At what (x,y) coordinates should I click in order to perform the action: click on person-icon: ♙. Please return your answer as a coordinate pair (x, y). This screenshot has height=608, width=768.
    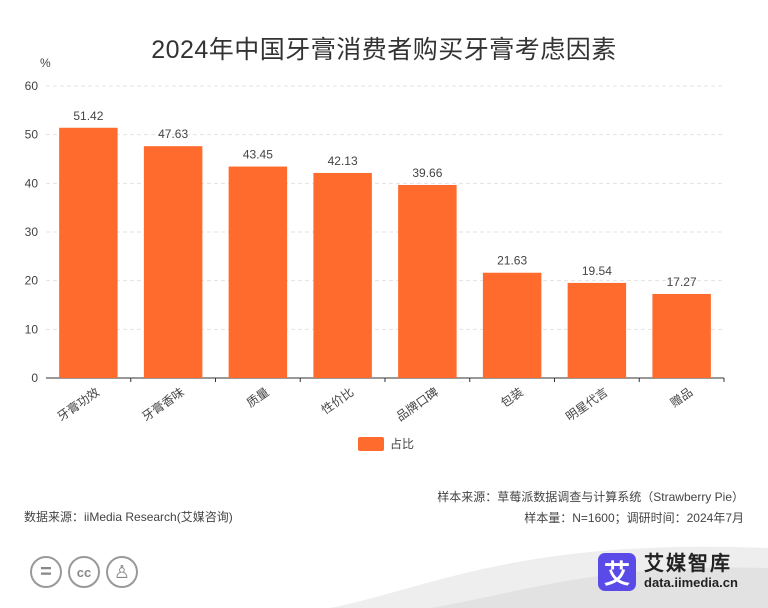
    Looking at the image, I should click on (122, 572).